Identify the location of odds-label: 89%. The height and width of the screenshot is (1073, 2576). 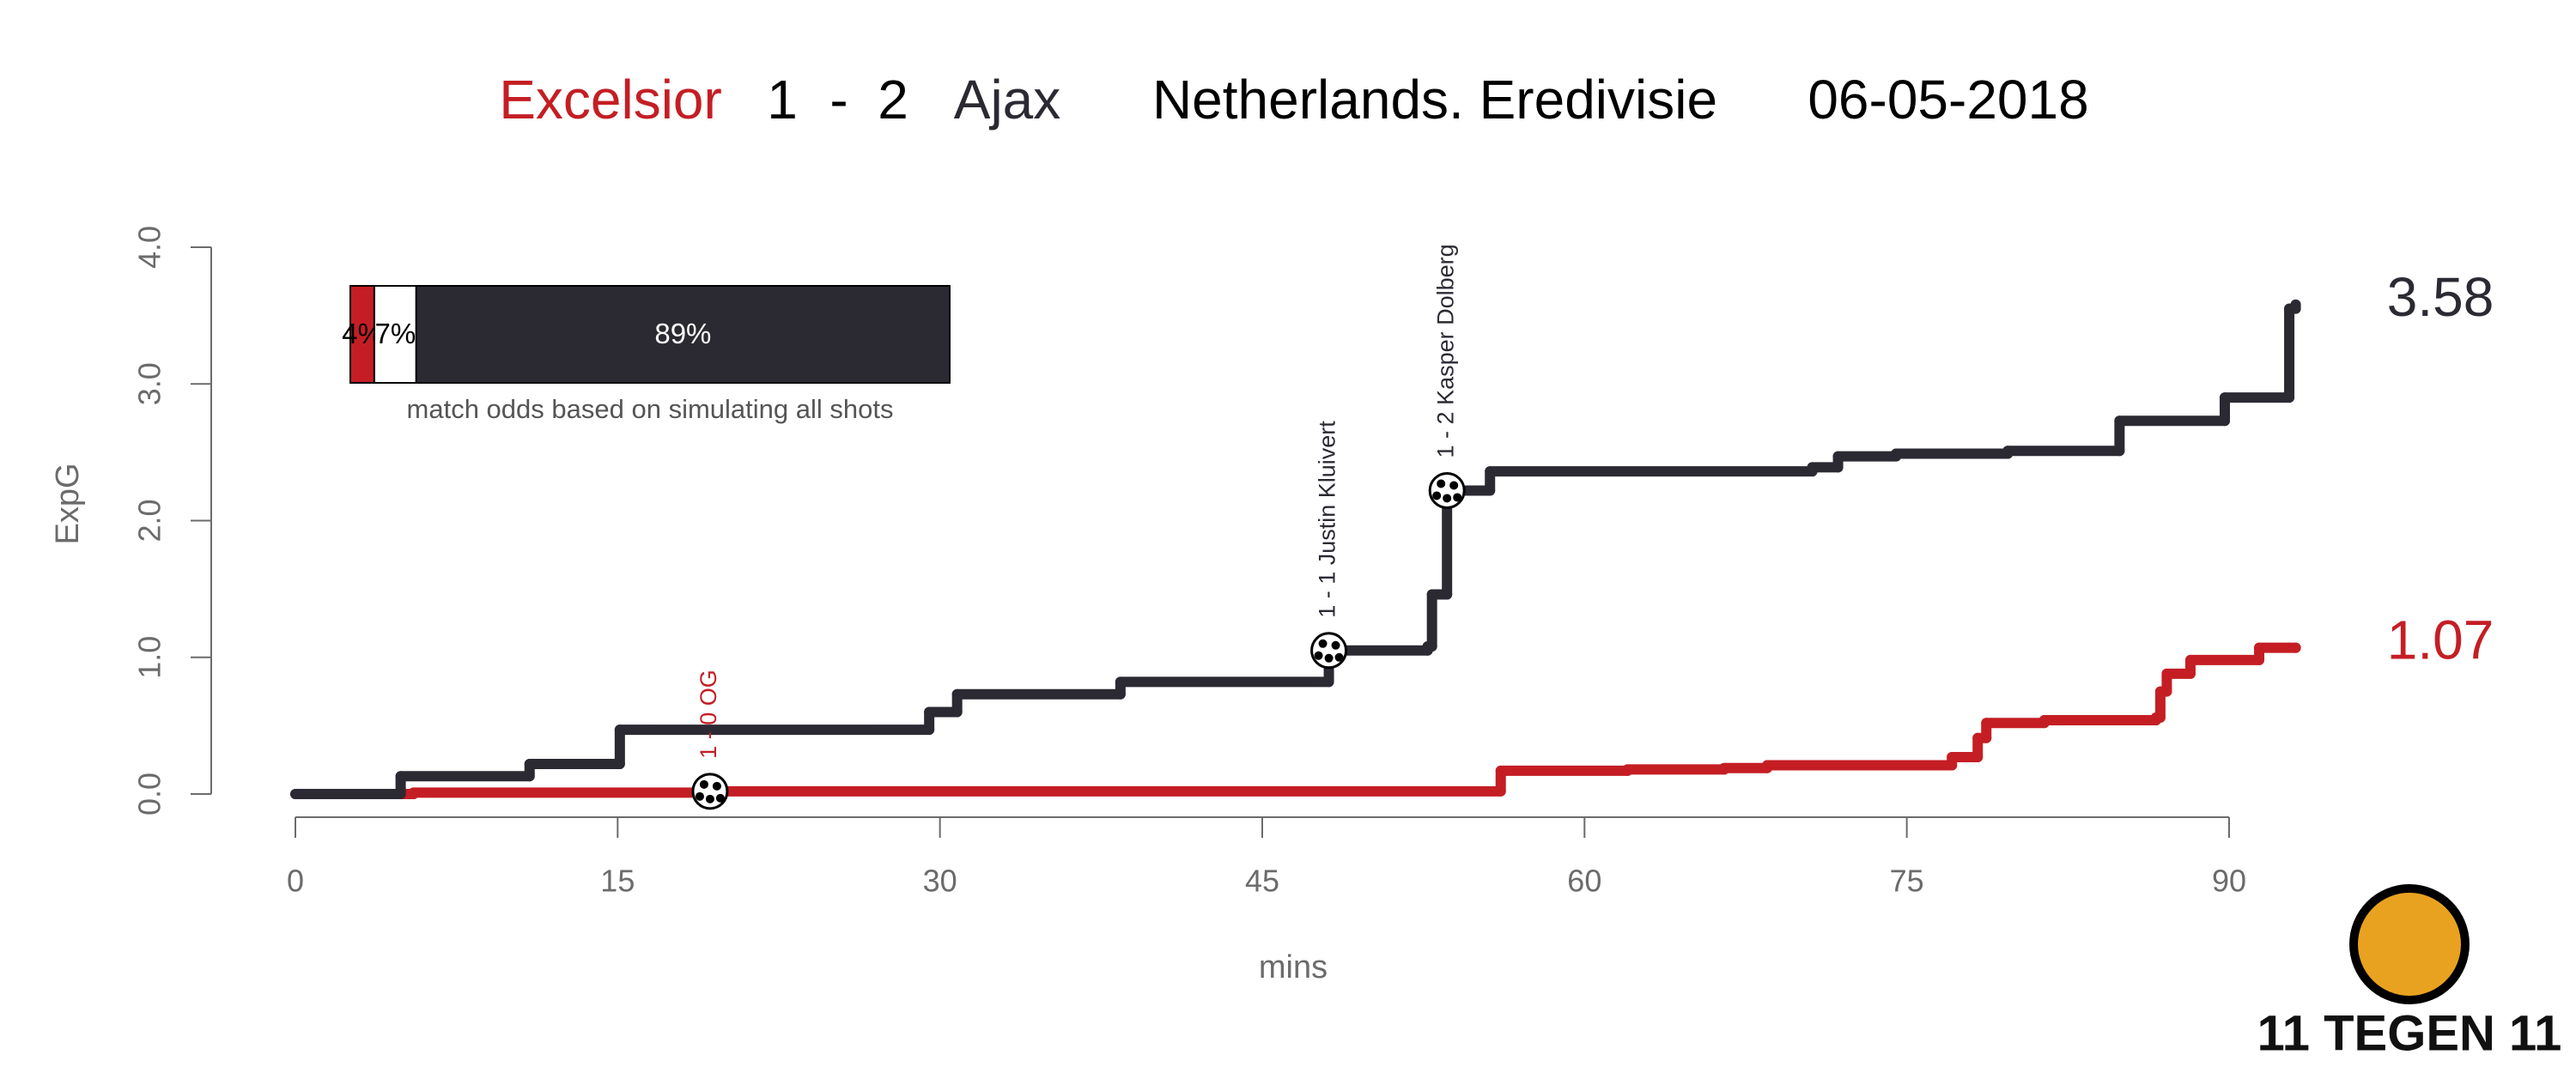
(682, 333).